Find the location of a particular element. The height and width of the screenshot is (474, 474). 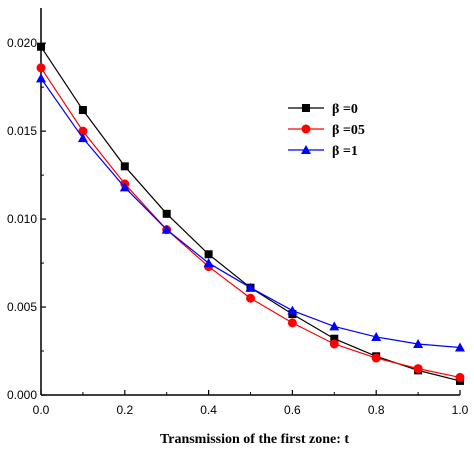

x-tick-label: 0.6 is located at coordinates (292, 410).